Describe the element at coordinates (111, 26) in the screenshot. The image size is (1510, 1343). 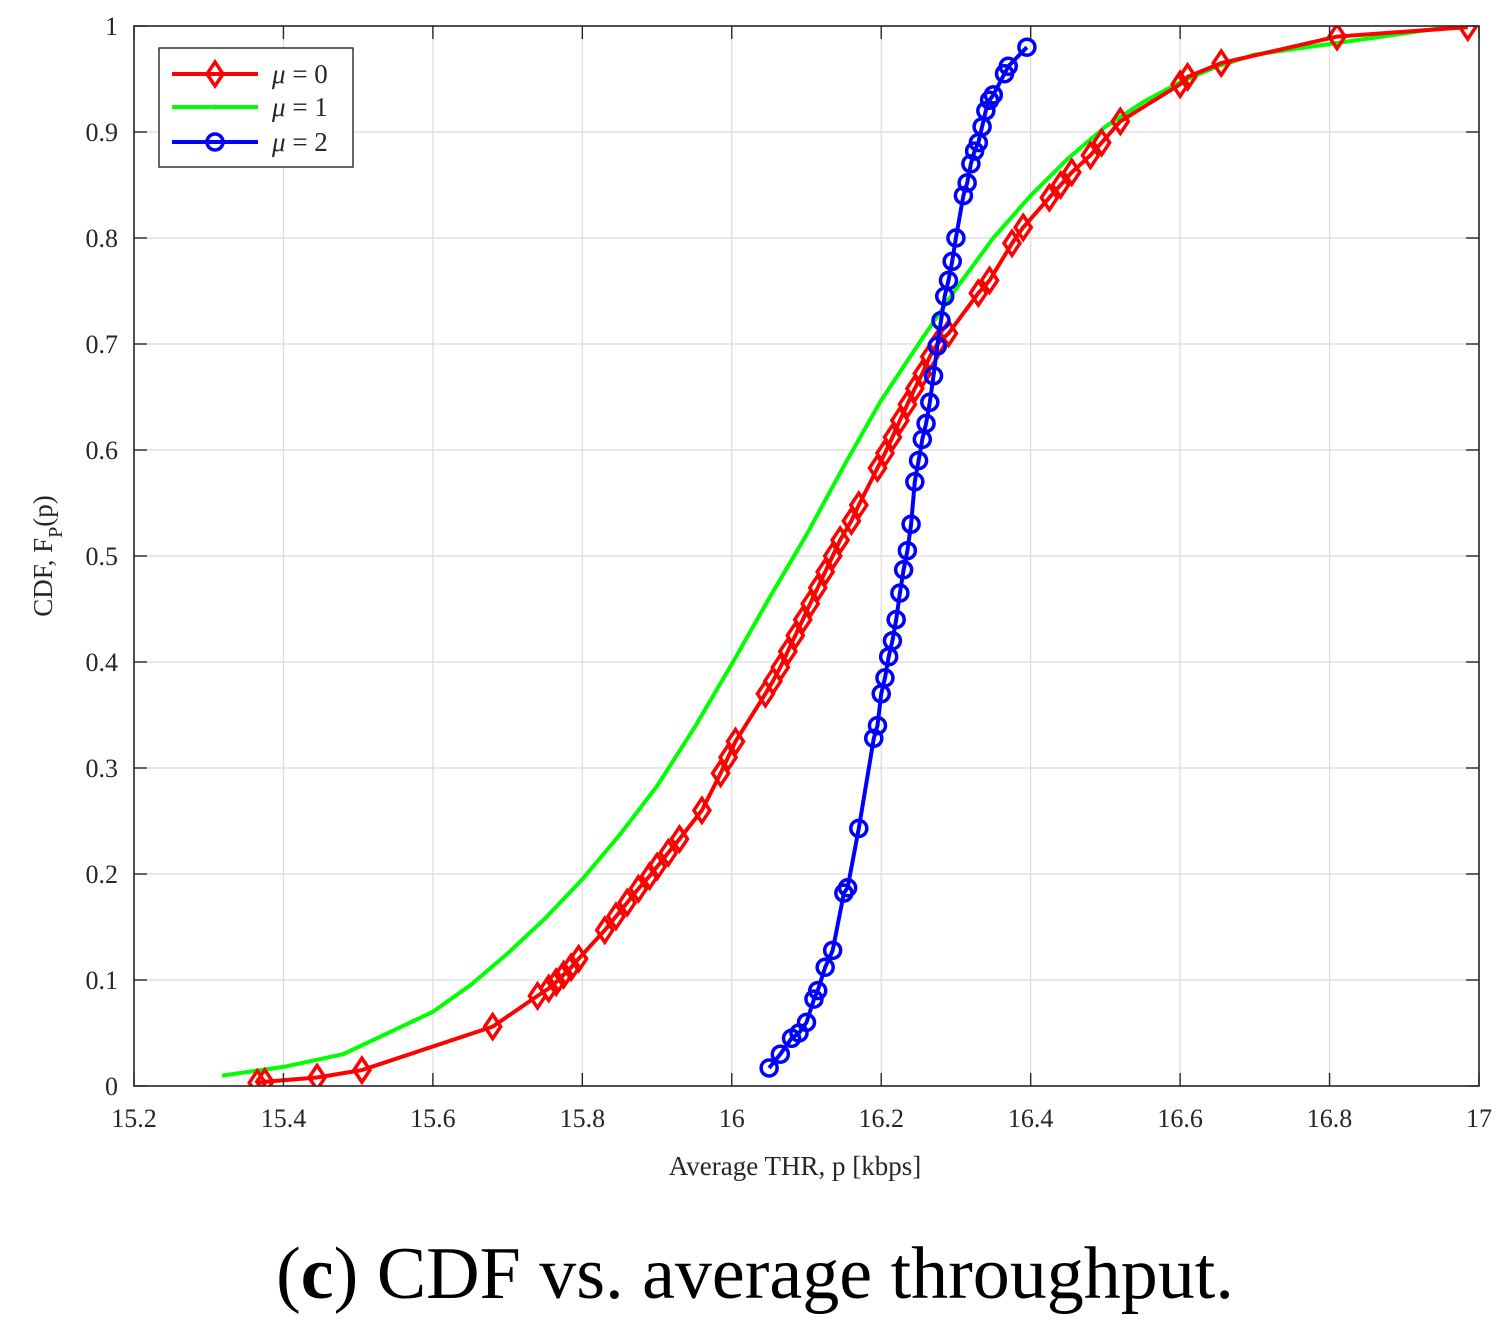
I see `y-tick-label: 1` at that location.